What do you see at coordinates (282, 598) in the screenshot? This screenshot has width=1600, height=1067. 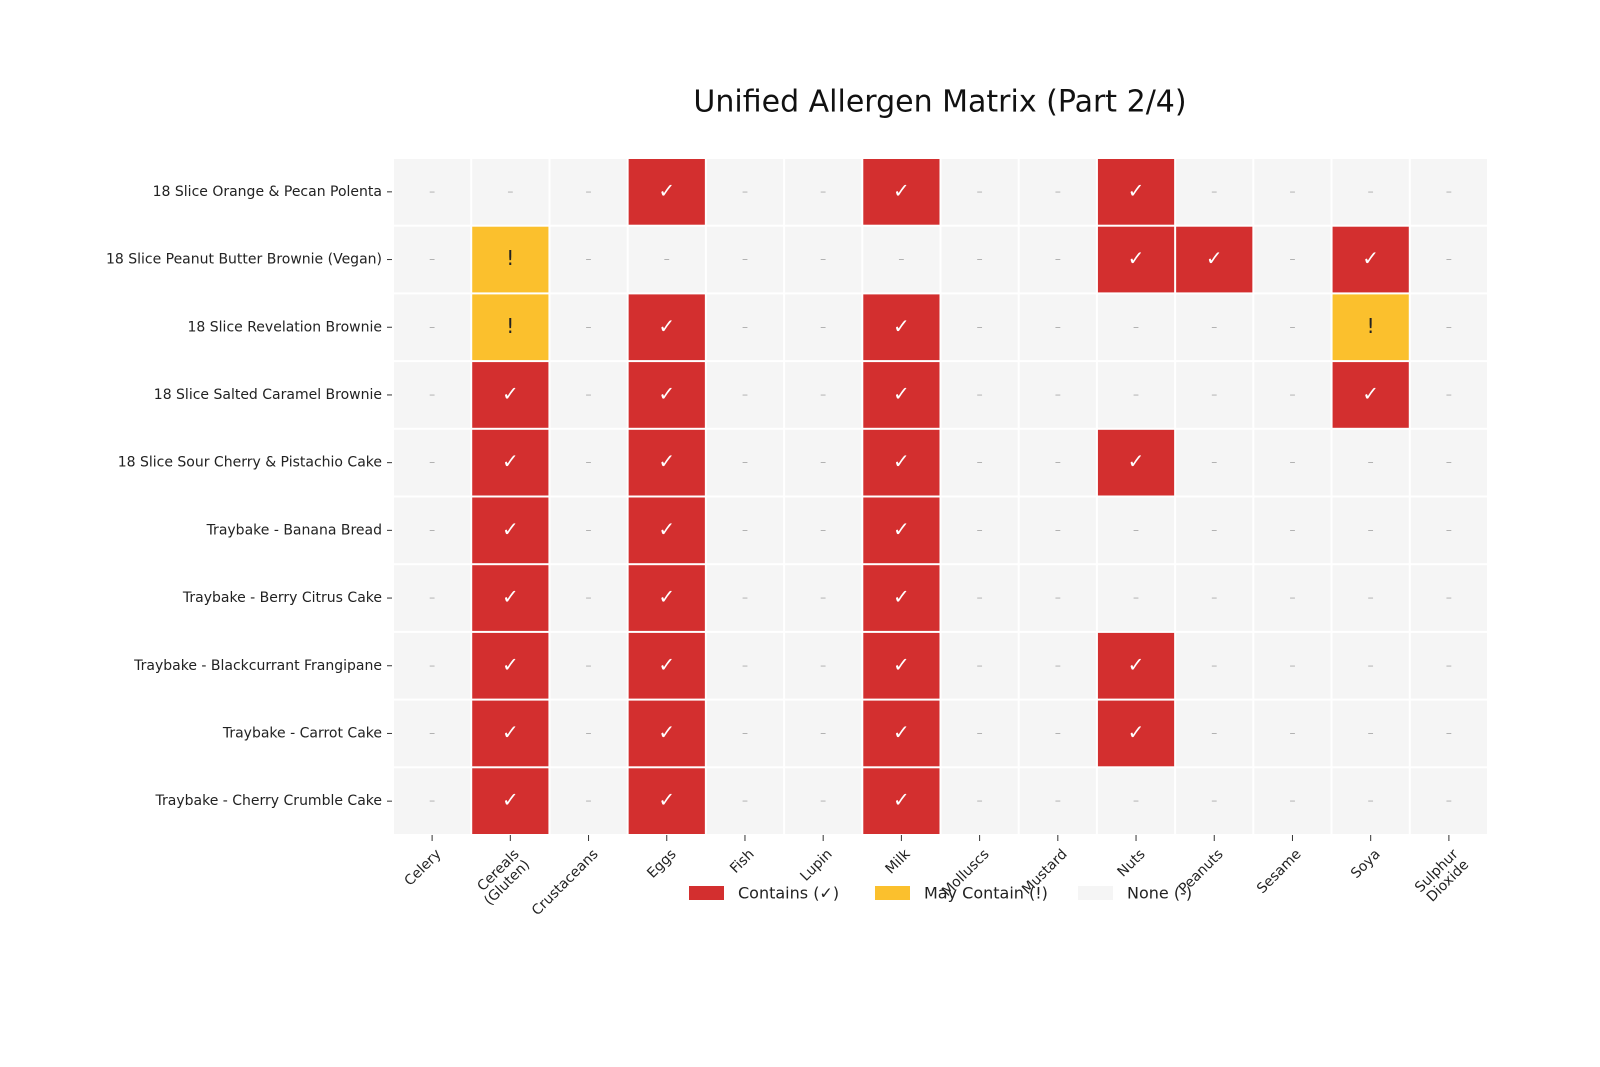 I see `y-tick-label: Traybake - Berry Citrus Cake` at bounding box center [282, 598].